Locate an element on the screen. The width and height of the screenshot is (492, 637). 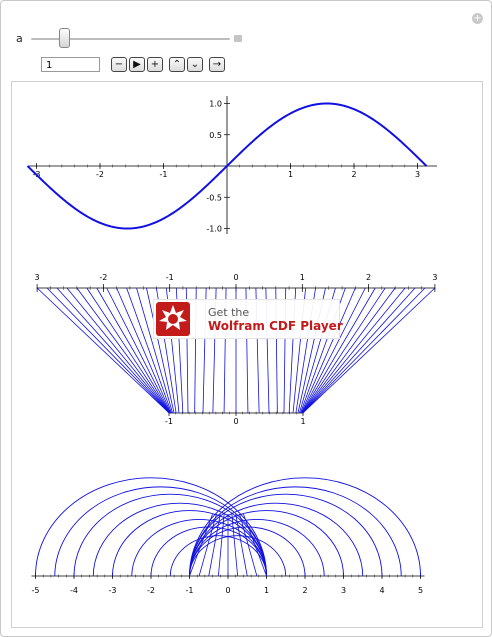
chart1-x-tick-label: 2 is located at coordinates (353, 174).